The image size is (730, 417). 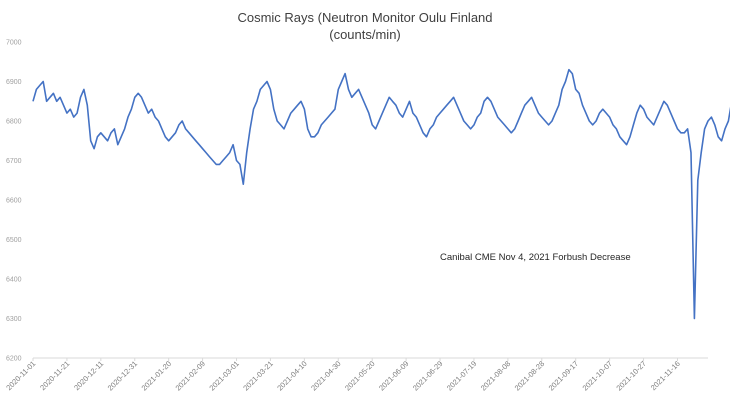 I want to click on y-tick-label: 6400, so click(x=14, y=280).